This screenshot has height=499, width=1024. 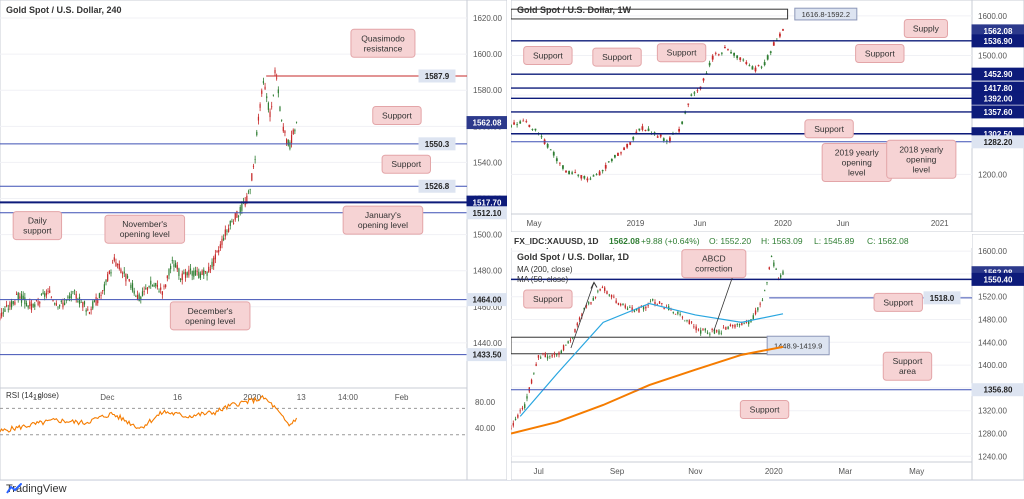 What do you see at coordinates (992, 320) in the screenshot?
I see `y-tick-label: 1480.00` at bounding box center [992, 320].